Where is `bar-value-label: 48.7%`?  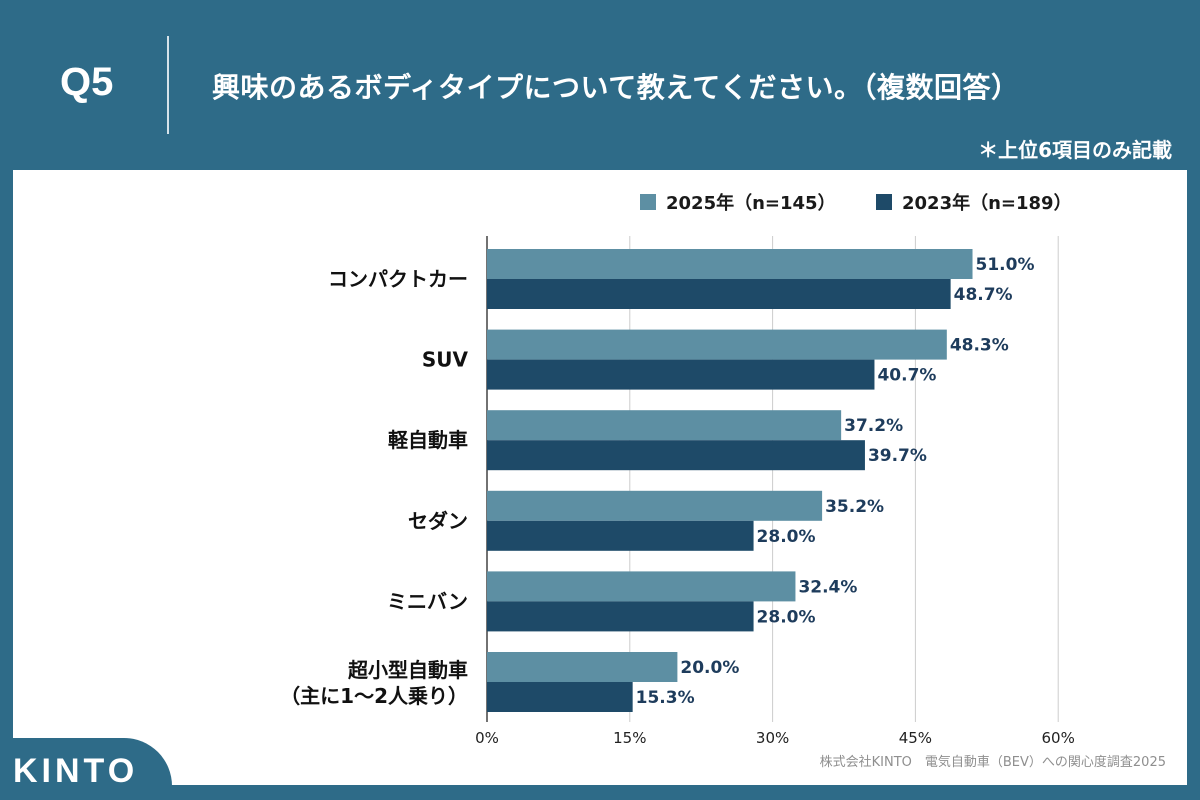 bar-value-label: 48.7% is located at coordinates (983, 295).